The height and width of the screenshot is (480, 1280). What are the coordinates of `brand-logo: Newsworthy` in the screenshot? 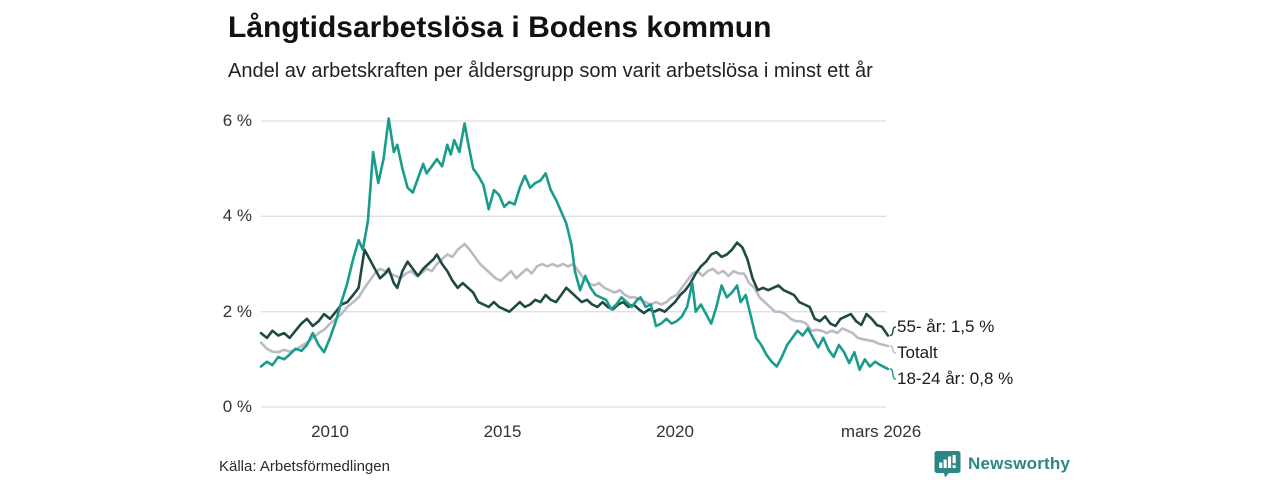 It's located at (1002, 464).